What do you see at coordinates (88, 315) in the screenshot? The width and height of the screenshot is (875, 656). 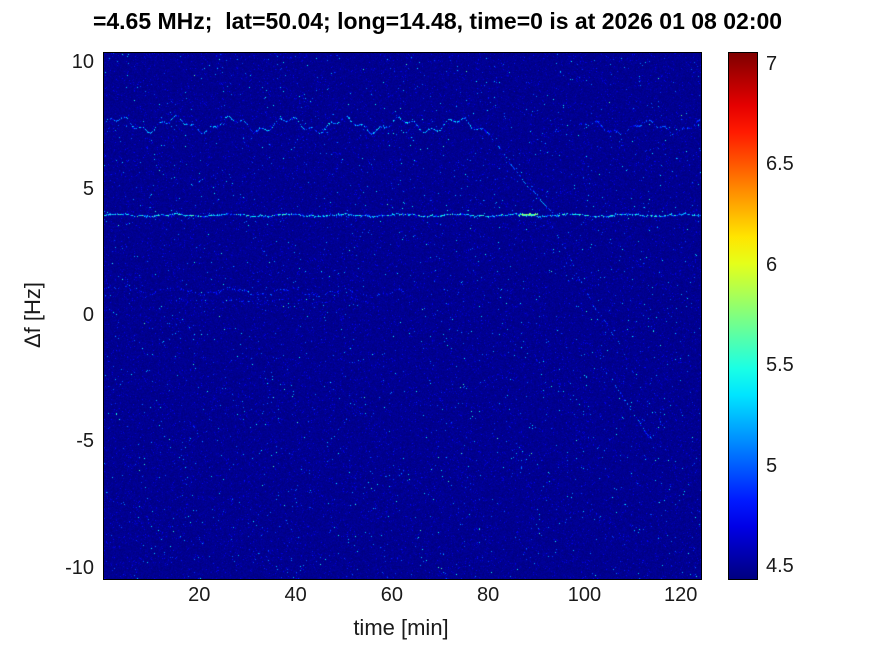 I see `y-tick-label: 0` at bounding box center [88, 315].